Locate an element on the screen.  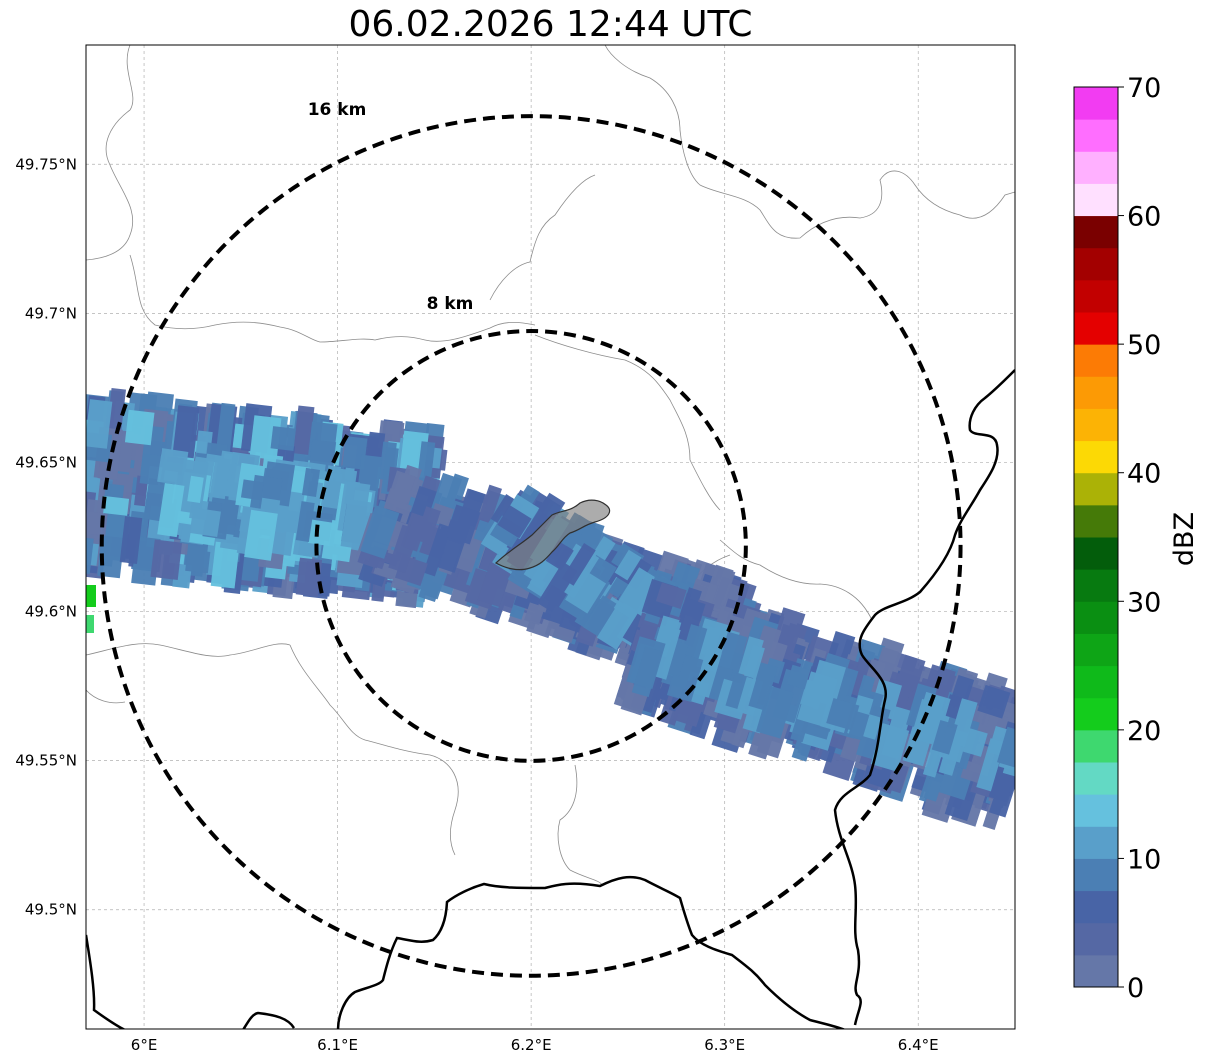
lon-tick-label: 6.1°E is located at coordinates (337, 1045).